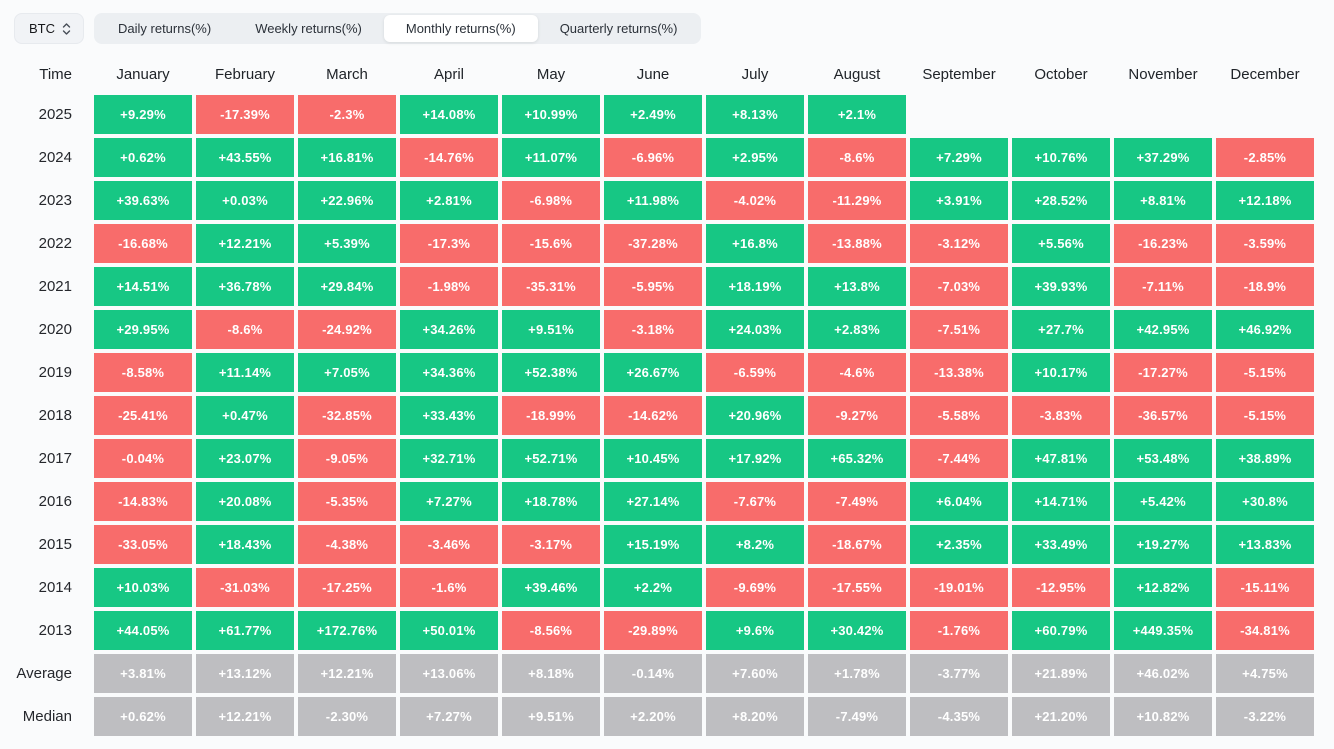 The image size is (1334, 749). Describe the element at coordinates (55, 200) in the screenshot. I see `row-label-2023: 2023` at that location.